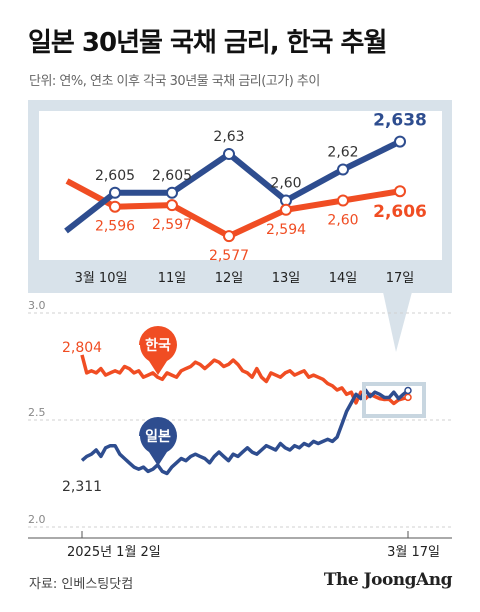 The height and width of the screenshot is (612, 480). Describe the element at coordinates (400, 212) in the screenshot. I see `detail-data-label-korea: 2,606` at that location.